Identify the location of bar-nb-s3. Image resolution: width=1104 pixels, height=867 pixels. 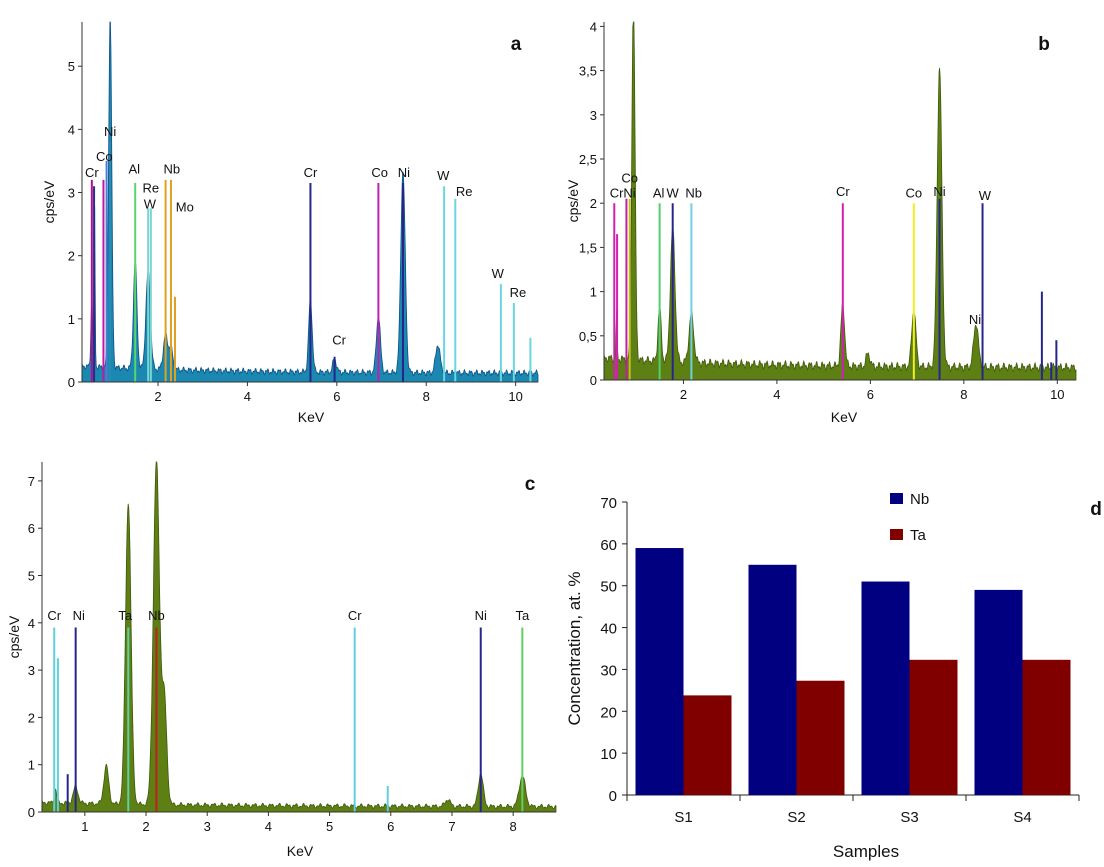
(885, 688).